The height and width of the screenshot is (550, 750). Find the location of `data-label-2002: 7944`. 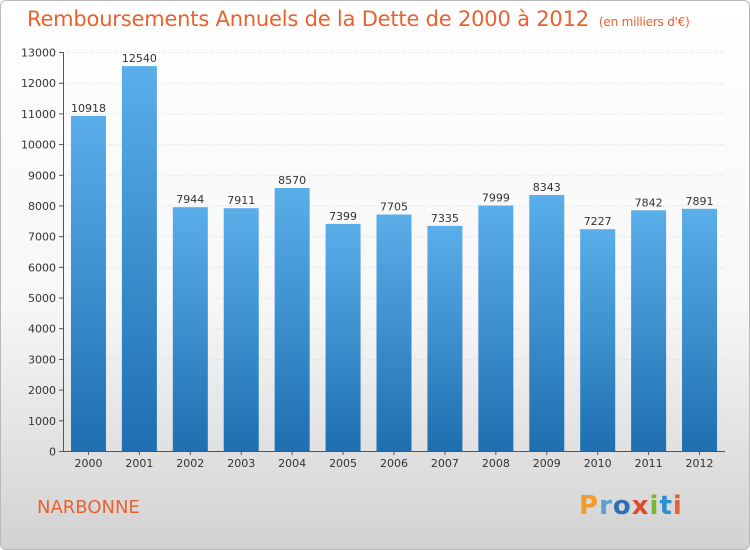

data-label-2002: 7944 is located at coordinates (190, 199).